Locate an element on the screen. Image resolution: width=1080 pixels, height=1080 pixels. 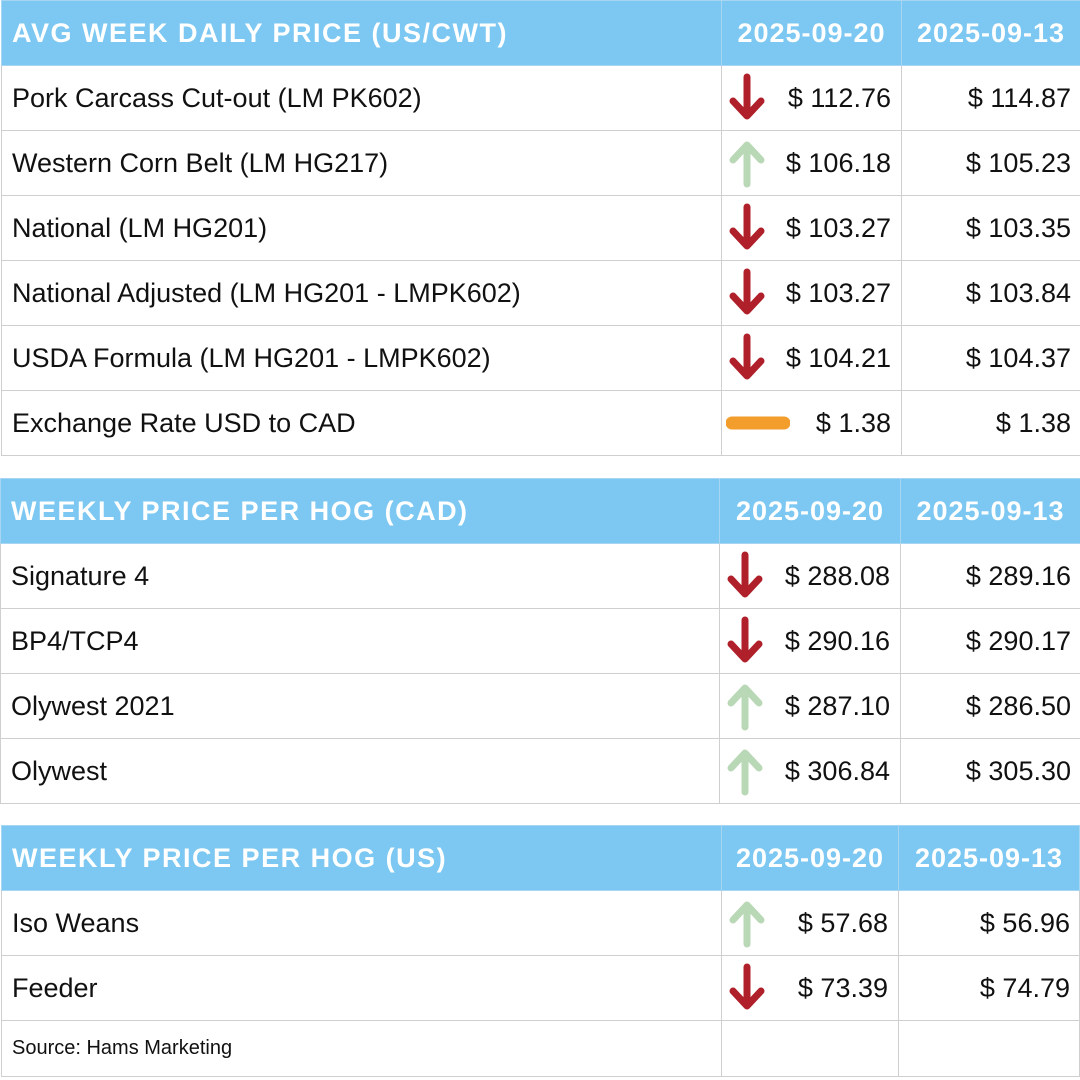
previous-price: $ 290.17 is located at coordinates (990, 641).